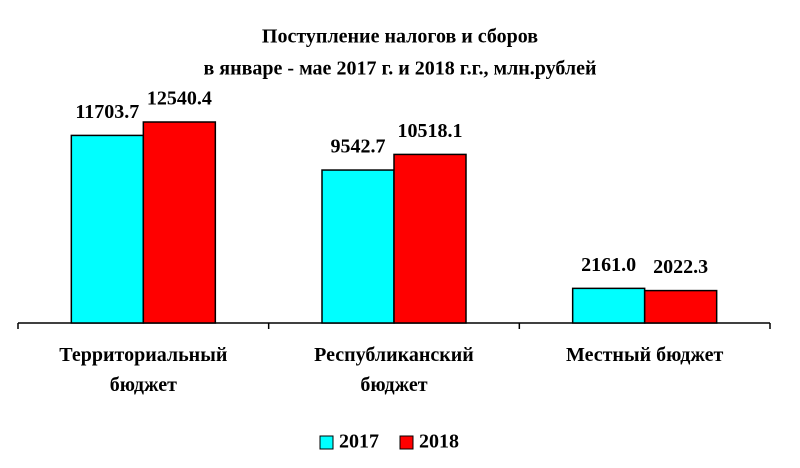 Image resolution: width=800 pixels, height=468 pixels. What do you see at coordinates (439, 442) in the screenshot?
I see `legend-label: 2018` at bounding box center [439, 442].